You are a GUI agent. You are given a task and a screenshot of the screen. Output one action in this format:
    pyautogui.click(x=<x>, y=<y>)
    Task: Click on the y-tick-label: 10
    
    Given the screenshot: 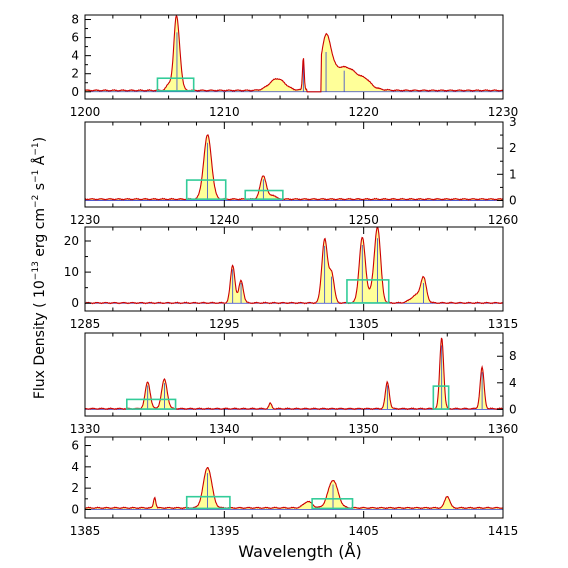 What is the action you would take?
    pyautogui.click(x=71, y=272)
    